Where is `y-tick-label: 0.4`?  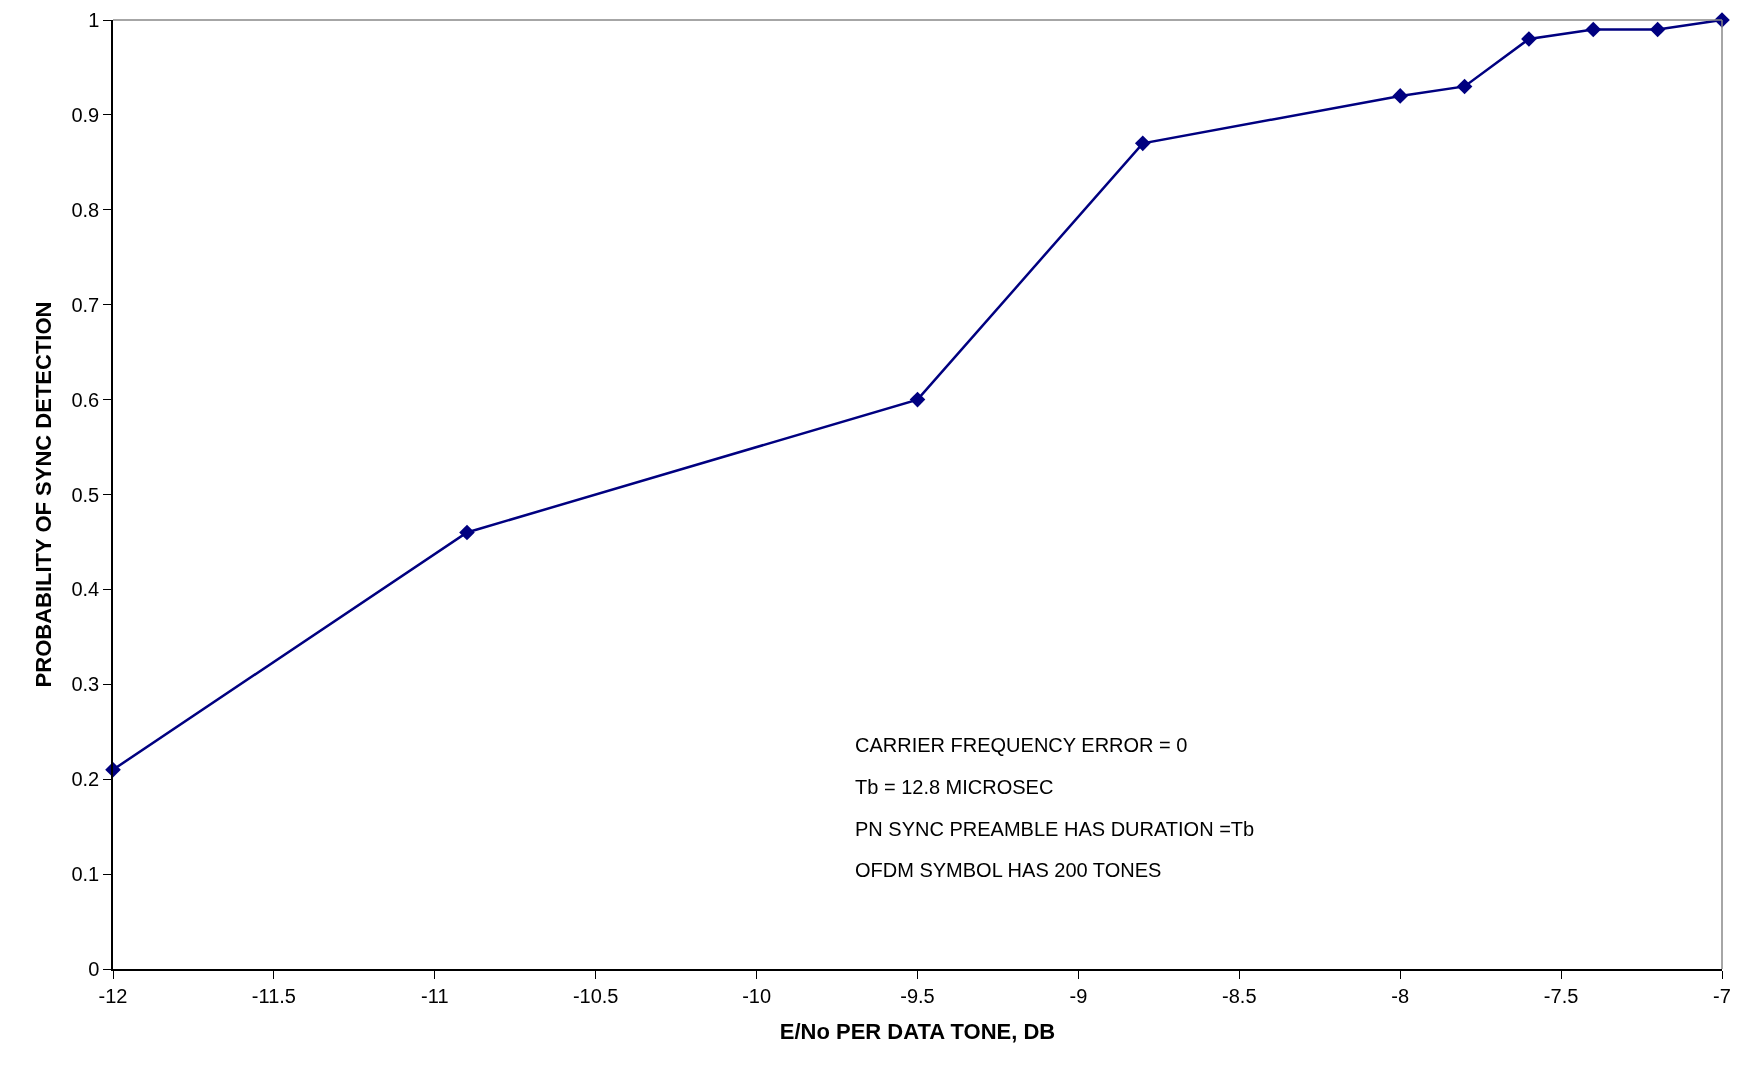 y-tick-label: 0.4 is located at coordinates (85, 589).